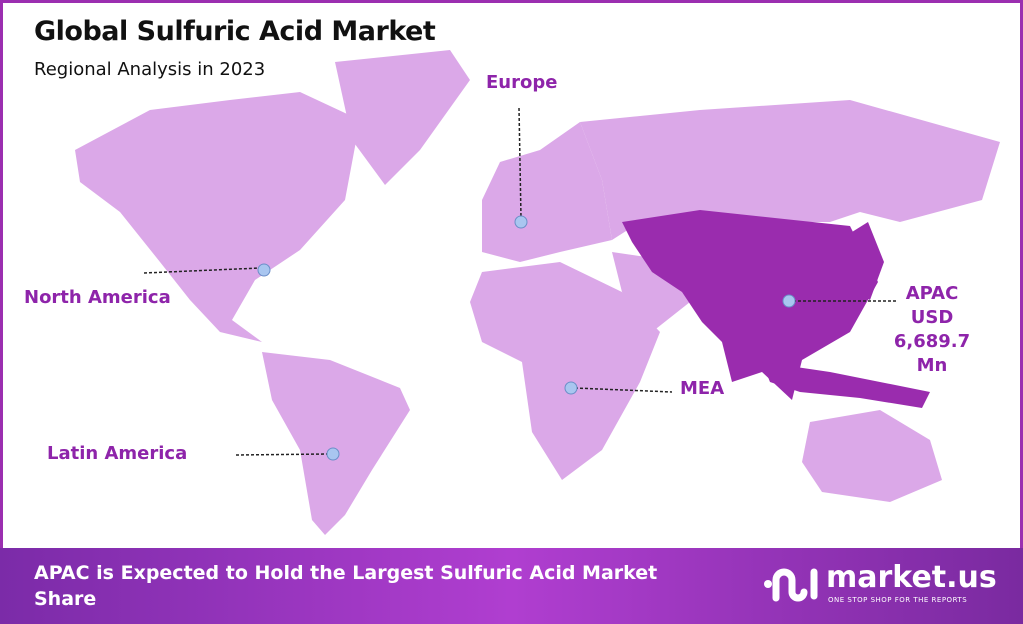 This screenshot has width=1023, height=624. Describe the element at coordinates (202, 270) in the screenshot. I see `north-america-leader-line` at that location.